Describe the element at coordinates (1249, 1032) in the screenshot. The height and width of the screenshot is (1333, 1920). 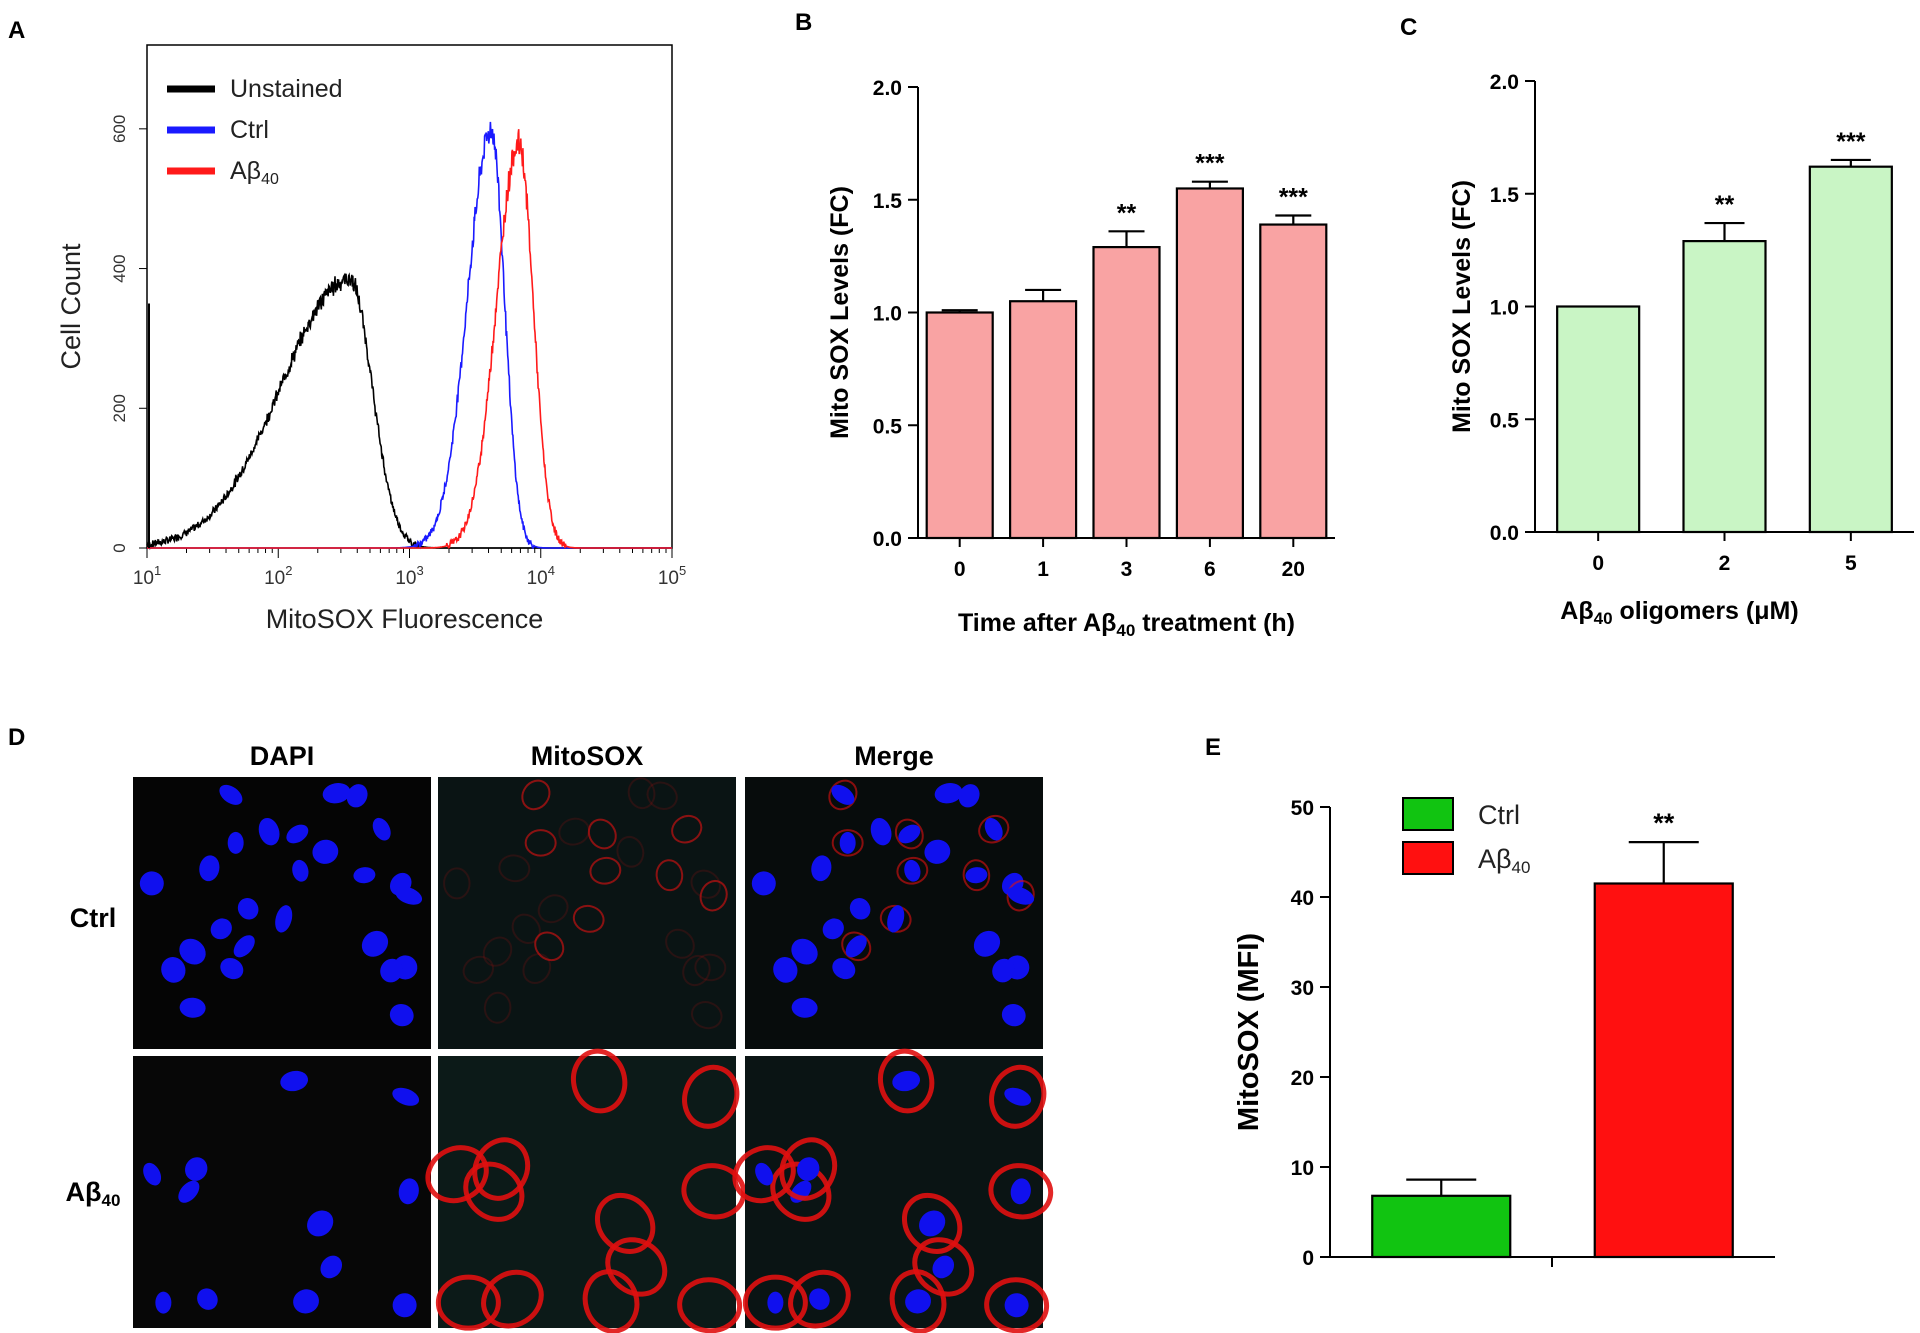
I see `y-axis-label: MitoSOX (MFI)` at that location.